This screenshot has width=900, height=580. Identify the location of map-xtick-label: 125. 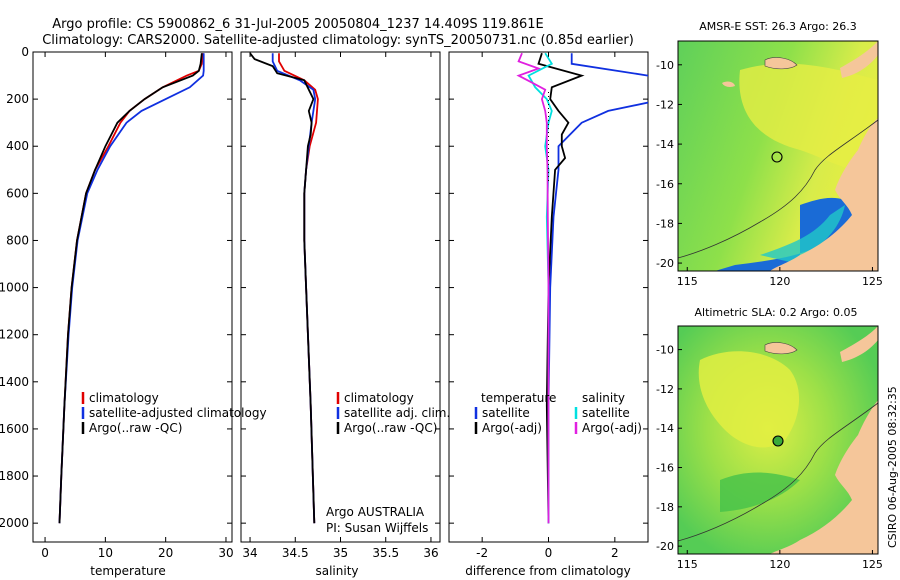
(872, 281).